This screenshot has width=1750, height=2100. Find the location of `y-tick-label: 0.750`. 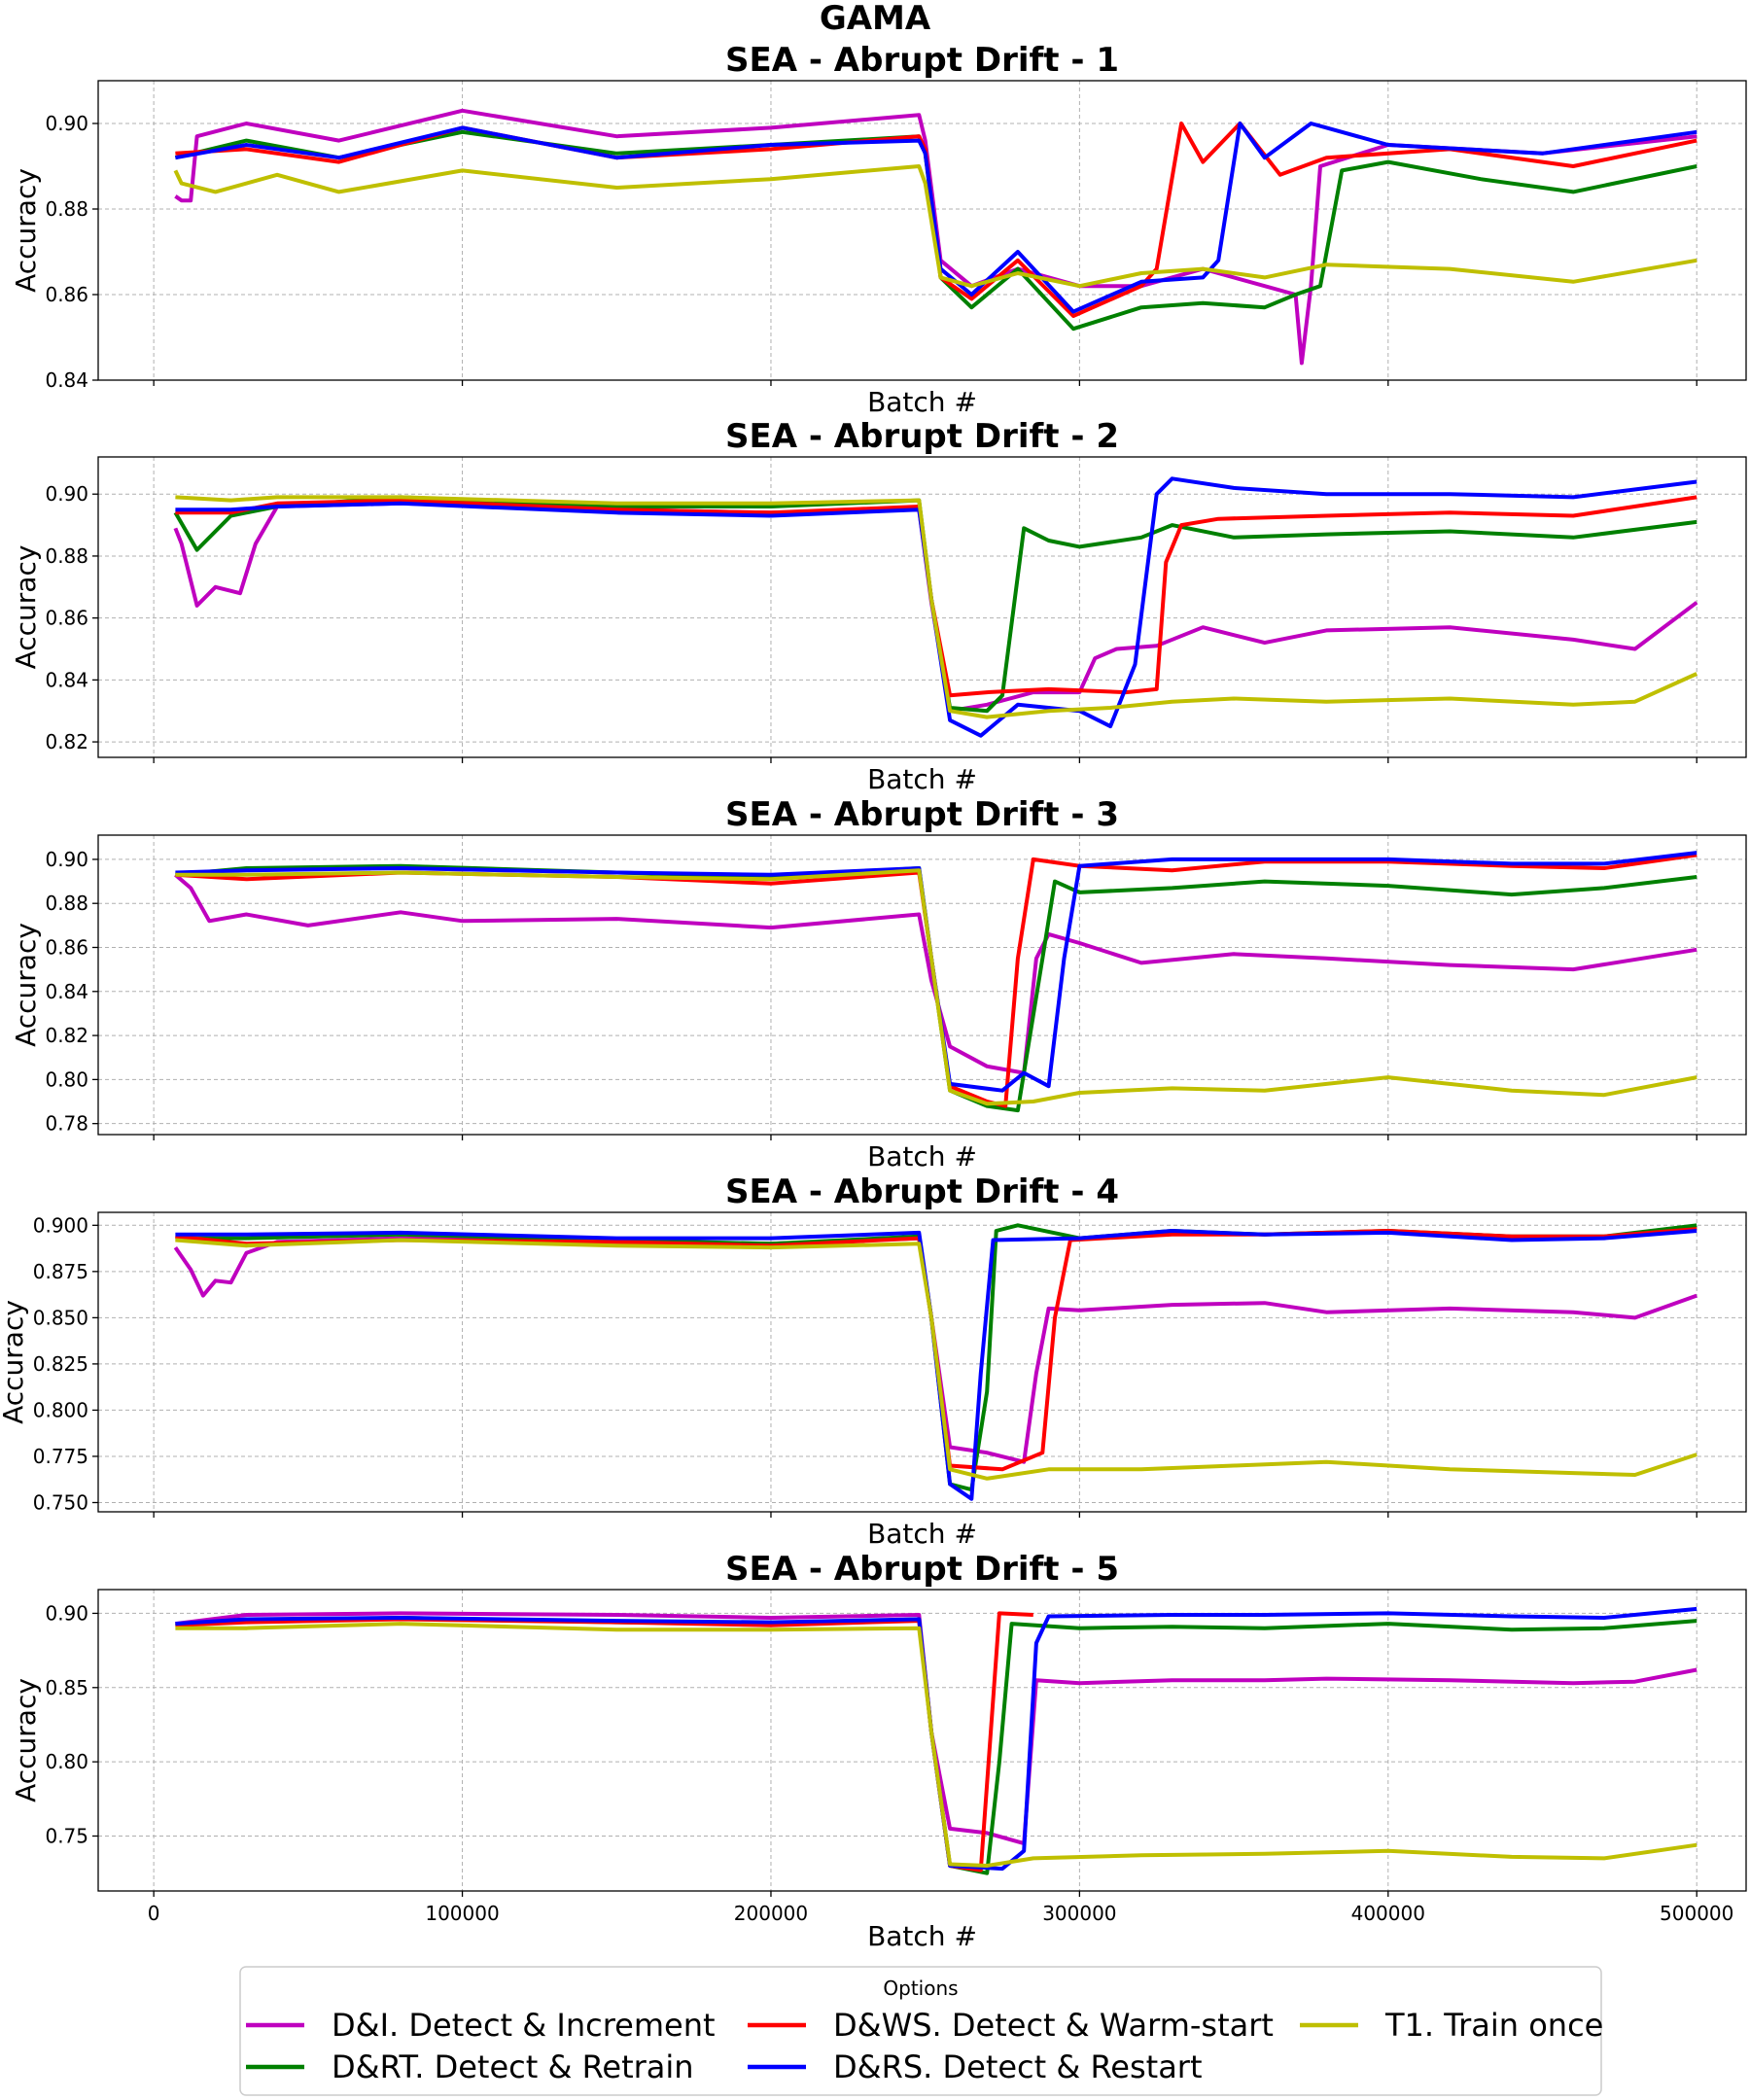

y-tick-label: 0.750 is located at coordinates (60, 1502).